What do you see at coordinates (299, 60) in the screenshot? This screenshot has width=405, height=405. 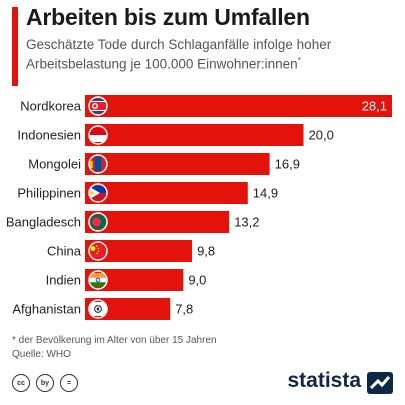 I see `subtitle-footnote-mark: *` at bounding box center [299, 60].